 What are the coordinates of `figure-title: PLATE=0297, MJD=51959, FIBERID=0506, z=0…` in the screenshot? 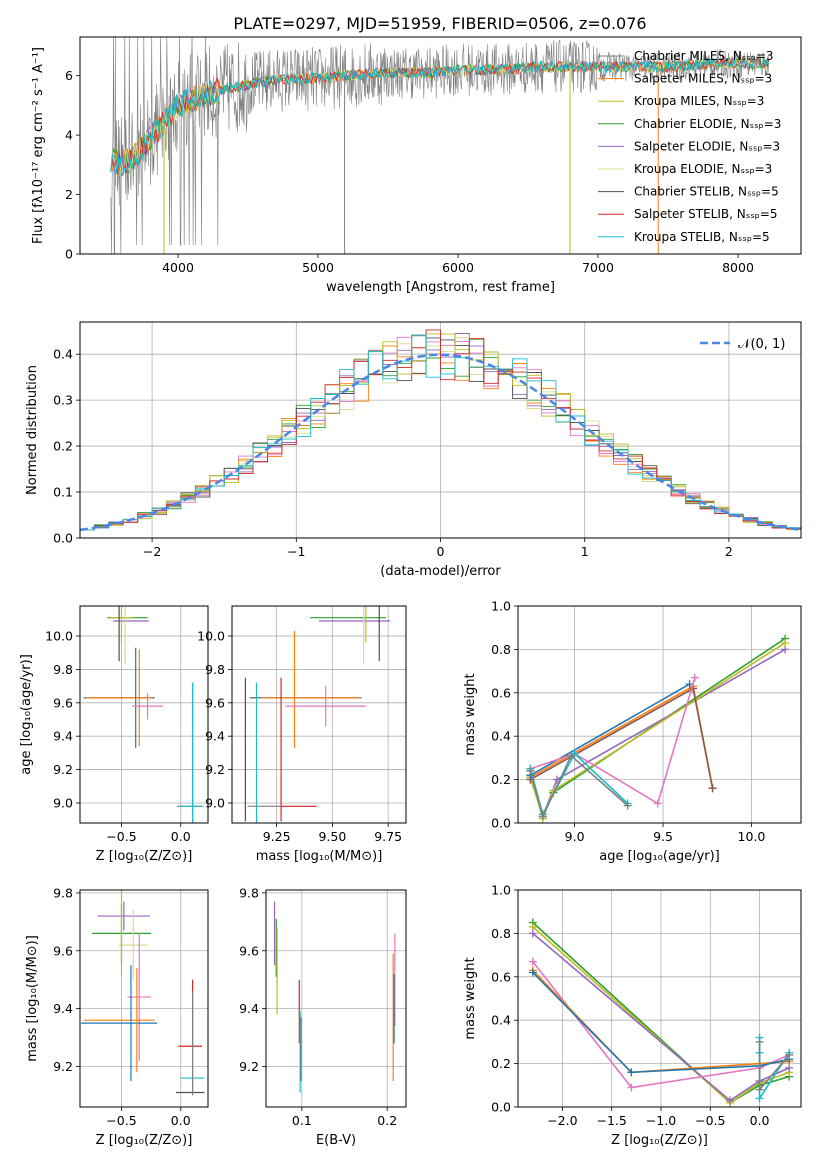 It's located at (439, 23).